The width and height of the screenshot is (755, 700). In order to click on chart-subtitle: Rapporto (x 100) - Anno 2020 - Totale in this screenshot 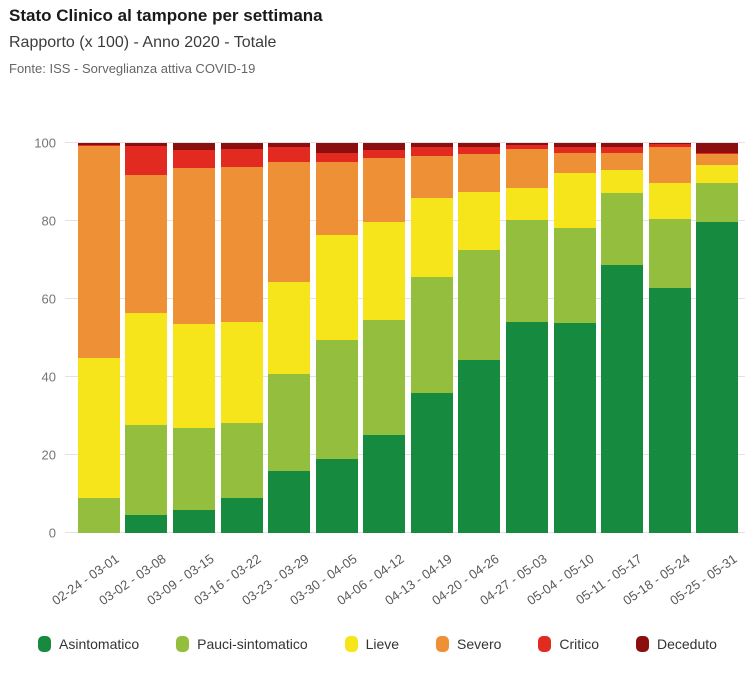, I will do `click(143, 42)`.